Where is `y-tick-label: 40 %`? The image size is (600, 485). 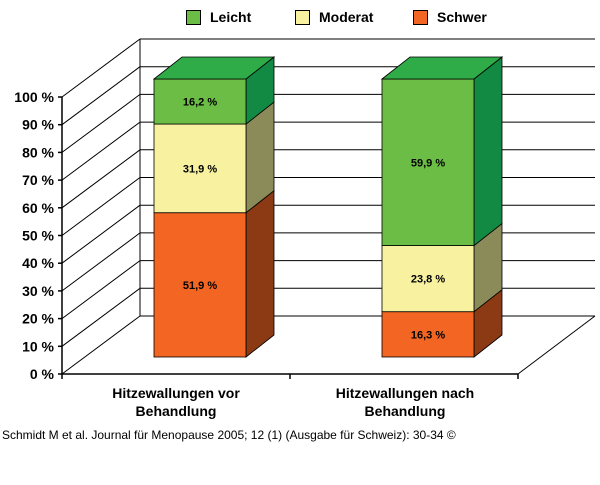 y-tick-label: 40 % is located at coordinates (38, 263).